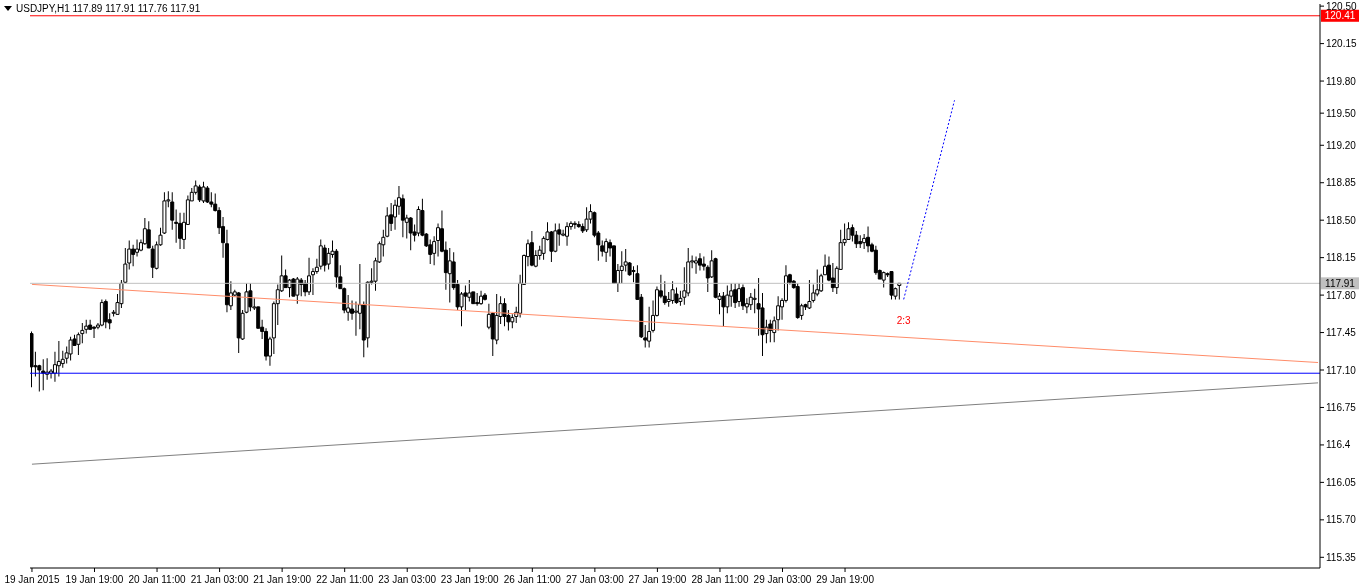 This screenshot has height=586, width=1362. I want to click on y-tick-label: 118.50, so click(1341, 220).